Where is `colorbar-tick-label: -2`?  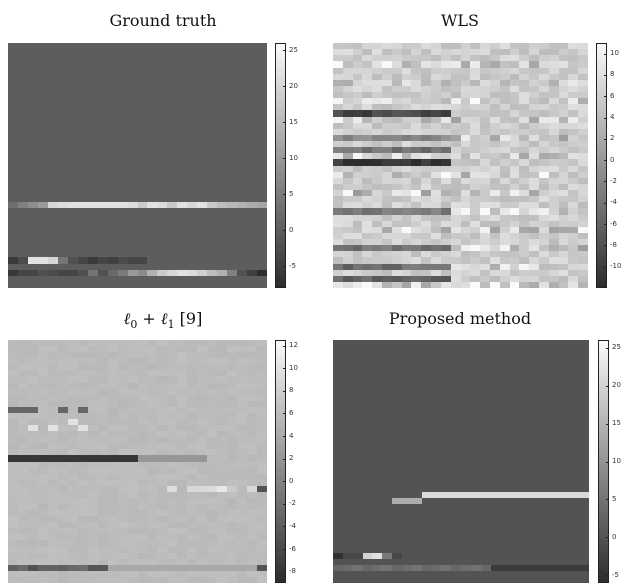
colorbar-tick-label: -2 is located at coordinates (613, 180).